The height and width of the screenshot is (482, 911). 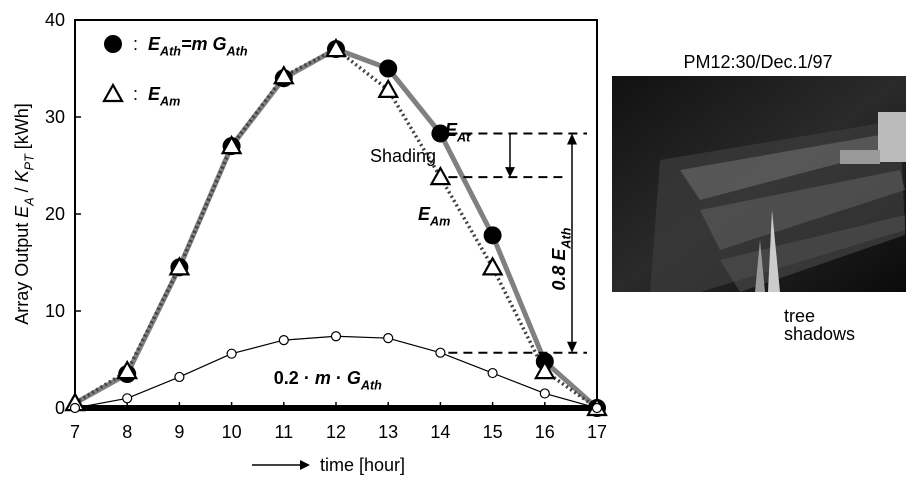 What do you see at coordinates (597, 432) in the screenshot?
I see `x-tick-label: 17` at bounding box center [597, 432].